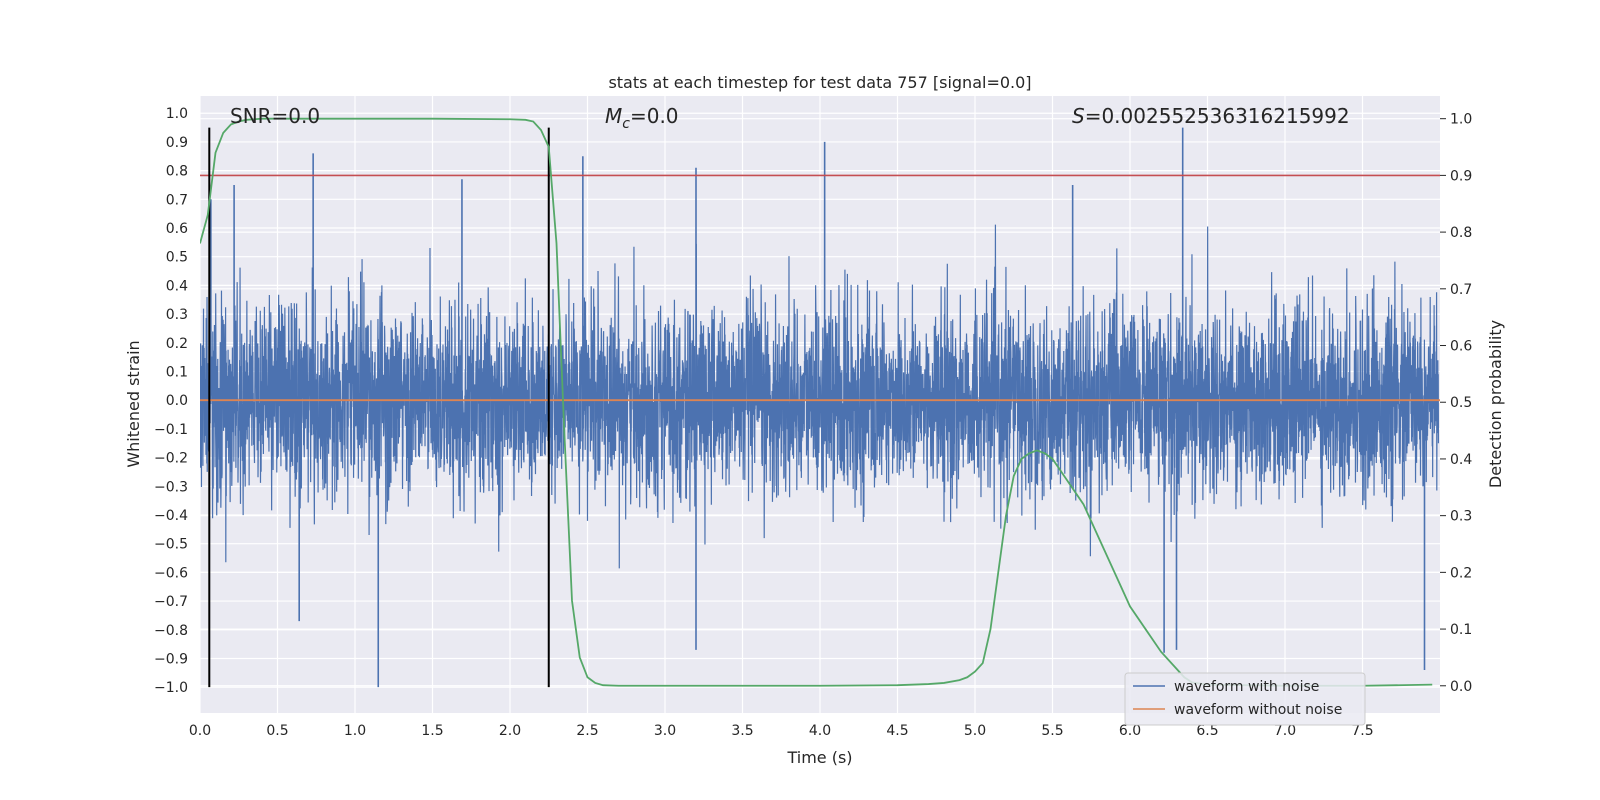  What do you see at coordinates (1052, 731) in the screenshot?
I see `x-tick-label: 5.5` at bounding box center [1052, 731].